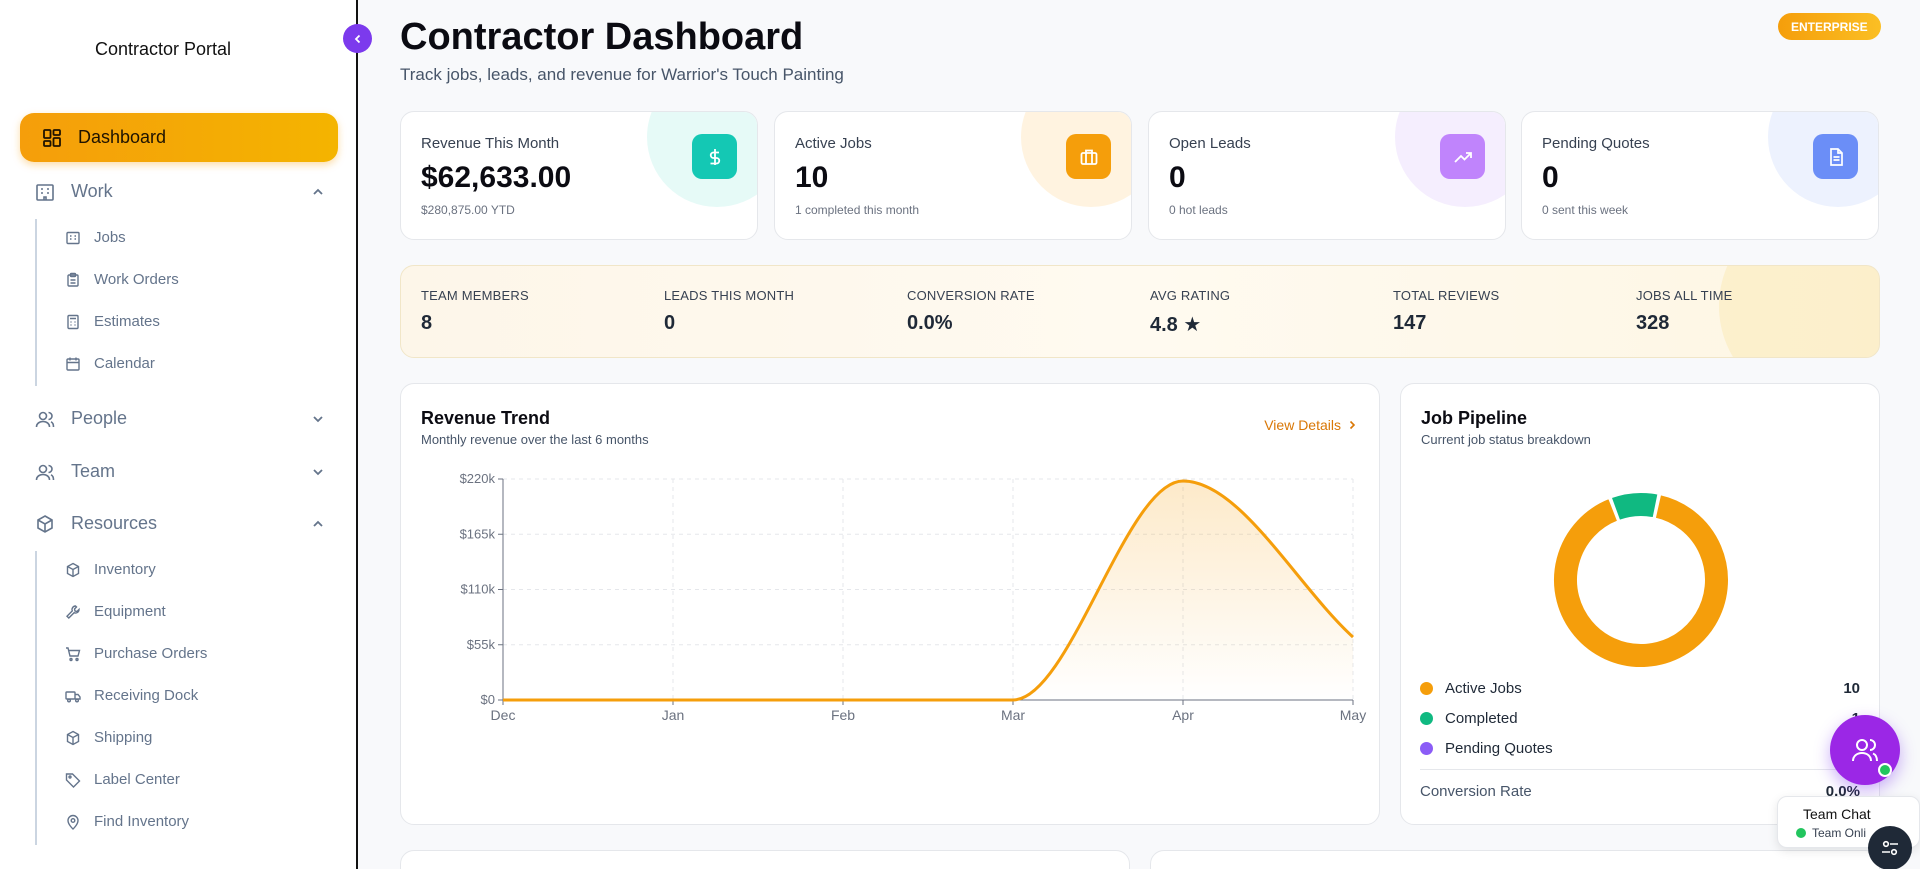 This screenshot has height=869, width=1920. I want to click on sidebar-item-shipping: Shipping, so click(108, 737).